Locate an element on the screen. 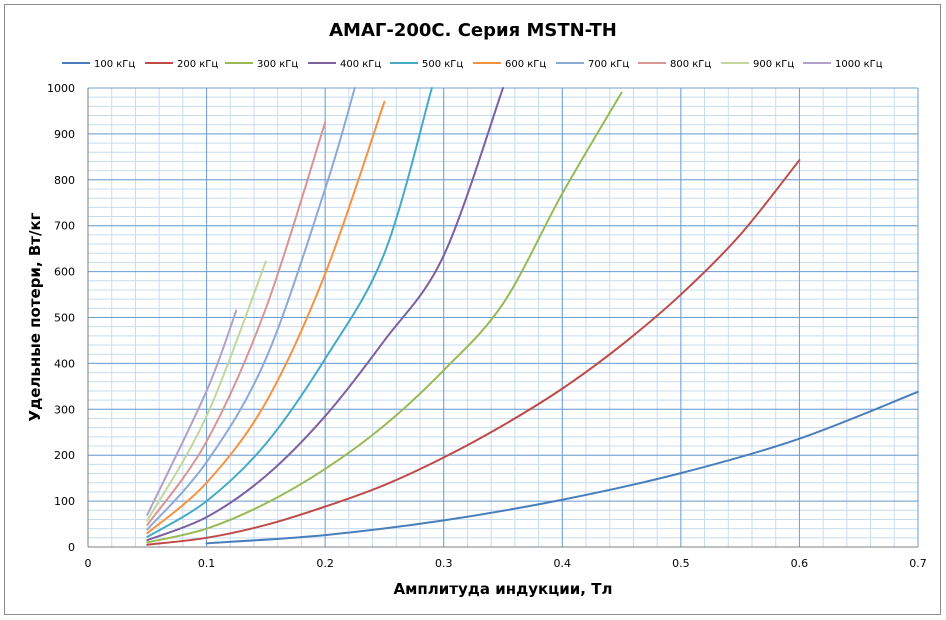  legend-entry: 400 кГц is located at coordinates (344, 64).